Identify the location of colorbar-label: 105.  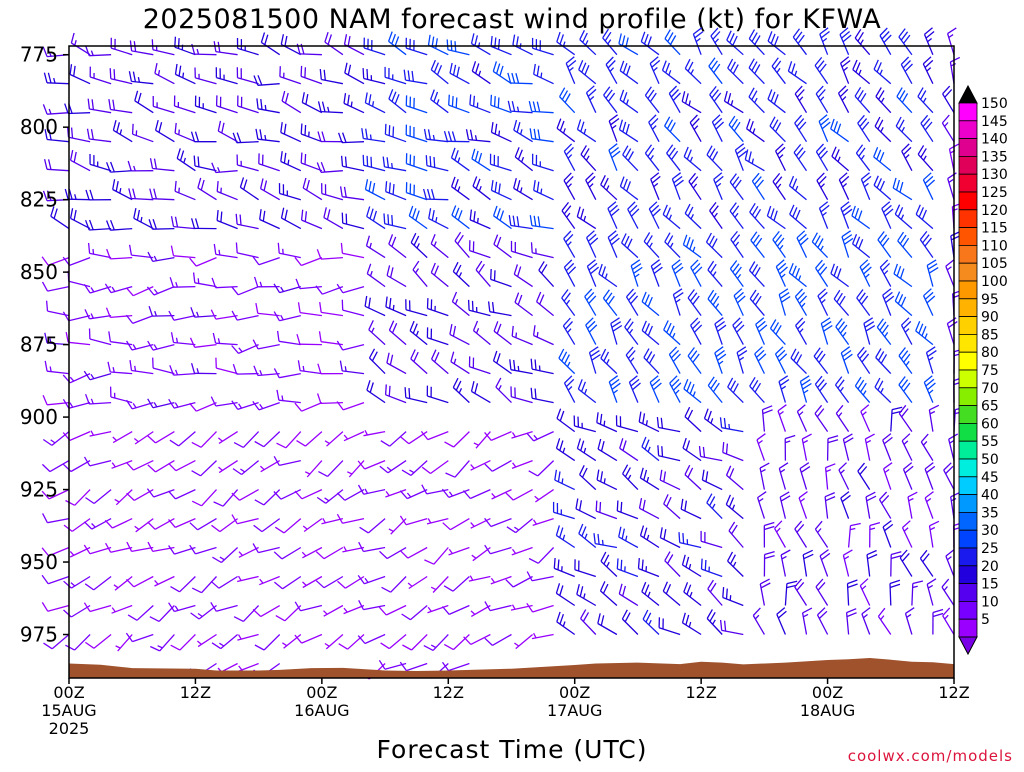
(994, 264).